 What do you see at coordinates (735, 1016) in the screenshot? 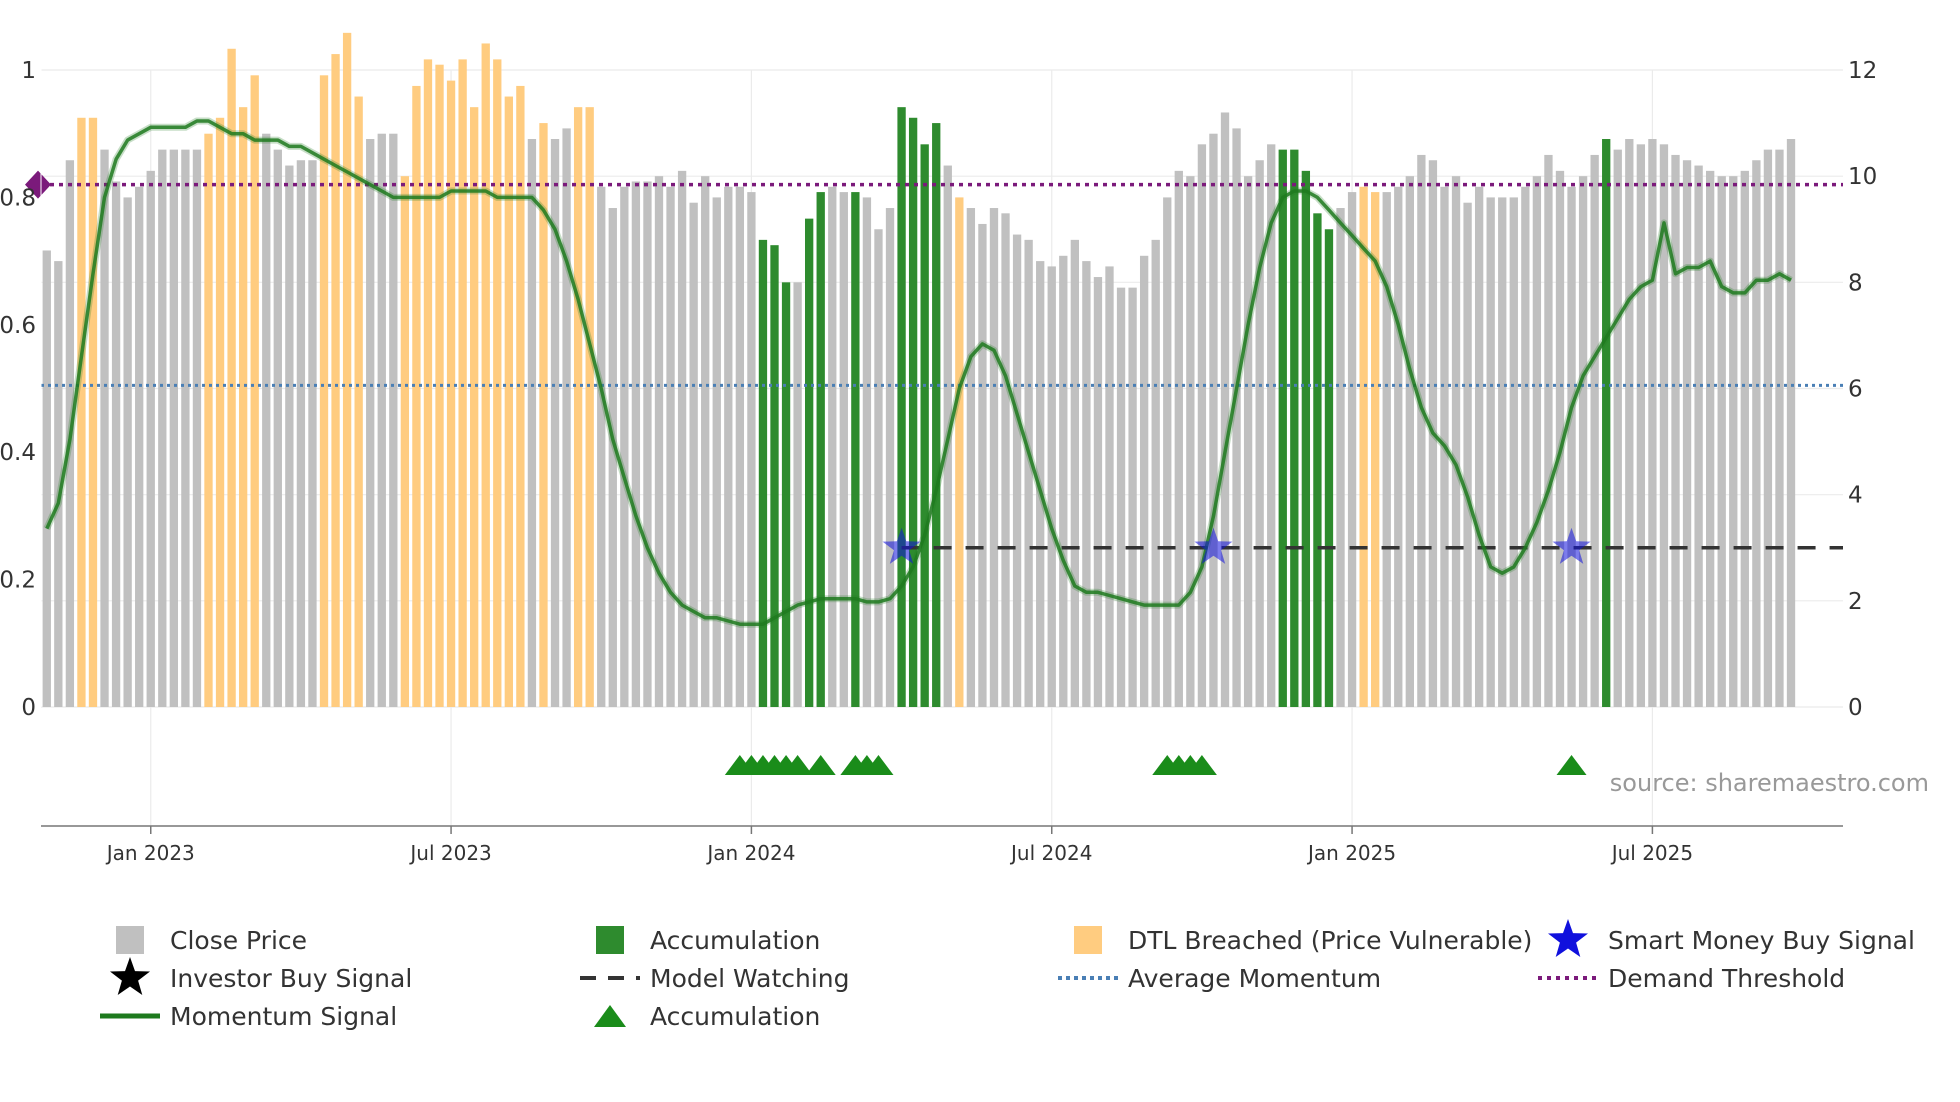
I see `legend-label: Accumulation` at bounding box center [735, 1016].